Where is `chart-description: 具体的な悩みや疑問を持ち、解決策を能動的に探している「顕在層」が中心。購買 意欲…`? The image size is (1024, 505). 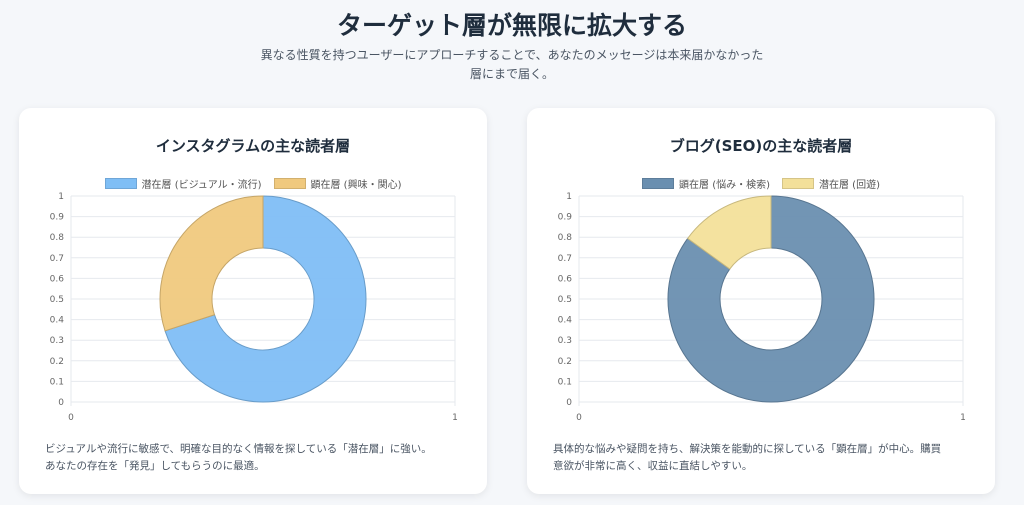 chart-description: 具体的な悩みや疑問を持ち、解決策を能動的に探している「顕在層」が中心。購買 意欲… is located at coordinates (768, 458).